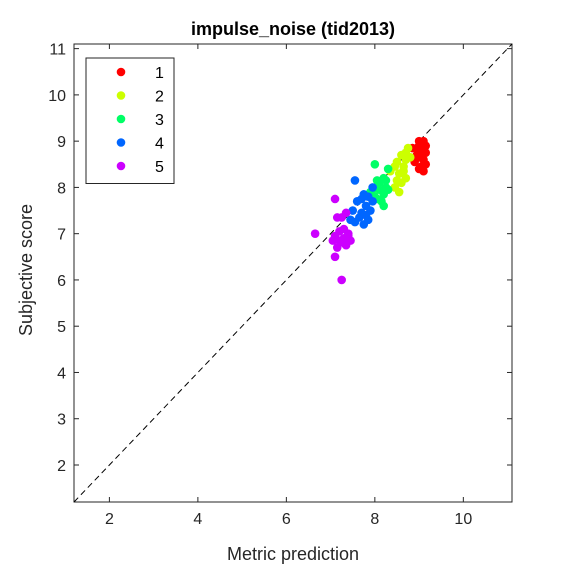 This screenshot has width=567, height=567. What do you see at coordinates (61, 466) in the screenshot?
I see `y-tick-label: 2` at bounding box center [61, 466].